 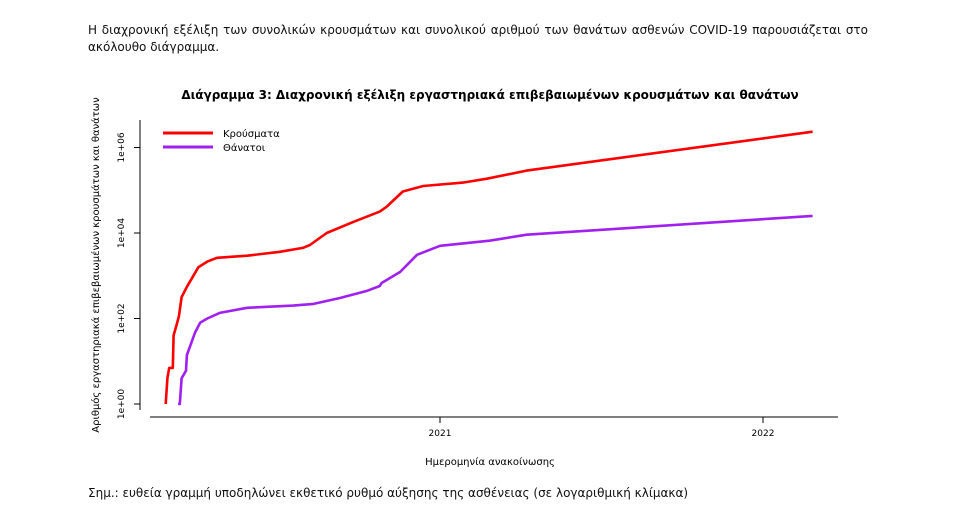 What do you see at coordinates (490, 462) in the screenshot?
I see `x-axis-label: Ημερομηνία ανακοίνωσης` at bounding box center [490, 462].